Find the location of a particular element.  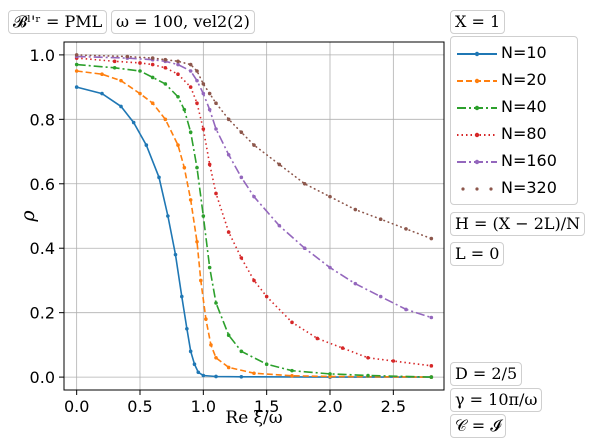

legend-item-n320: N=320 is located at coordinates (515, 189).